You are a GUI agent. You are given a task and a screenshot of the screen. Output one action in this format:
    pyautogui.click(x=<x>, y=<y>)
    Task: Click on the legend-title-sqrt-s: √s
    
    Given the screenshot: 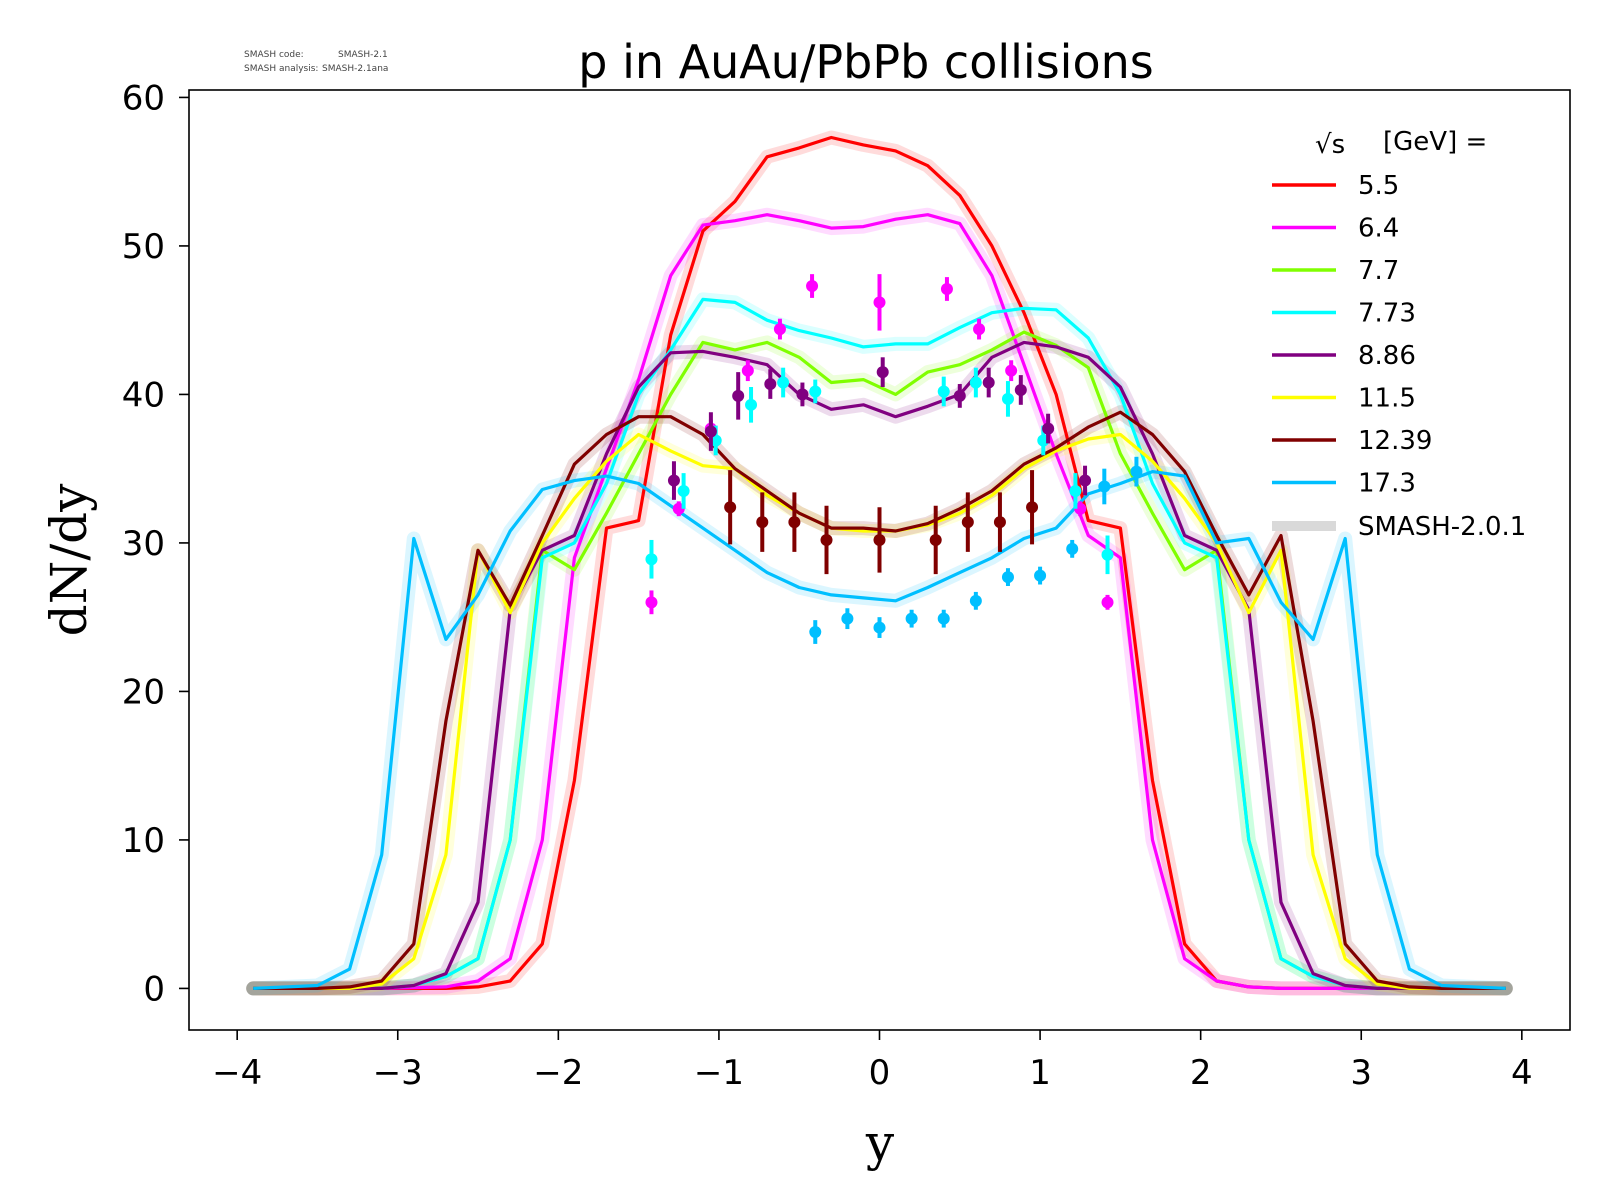 What is the action you would take?
    pyautogui.click(x=1330, y=145)
    